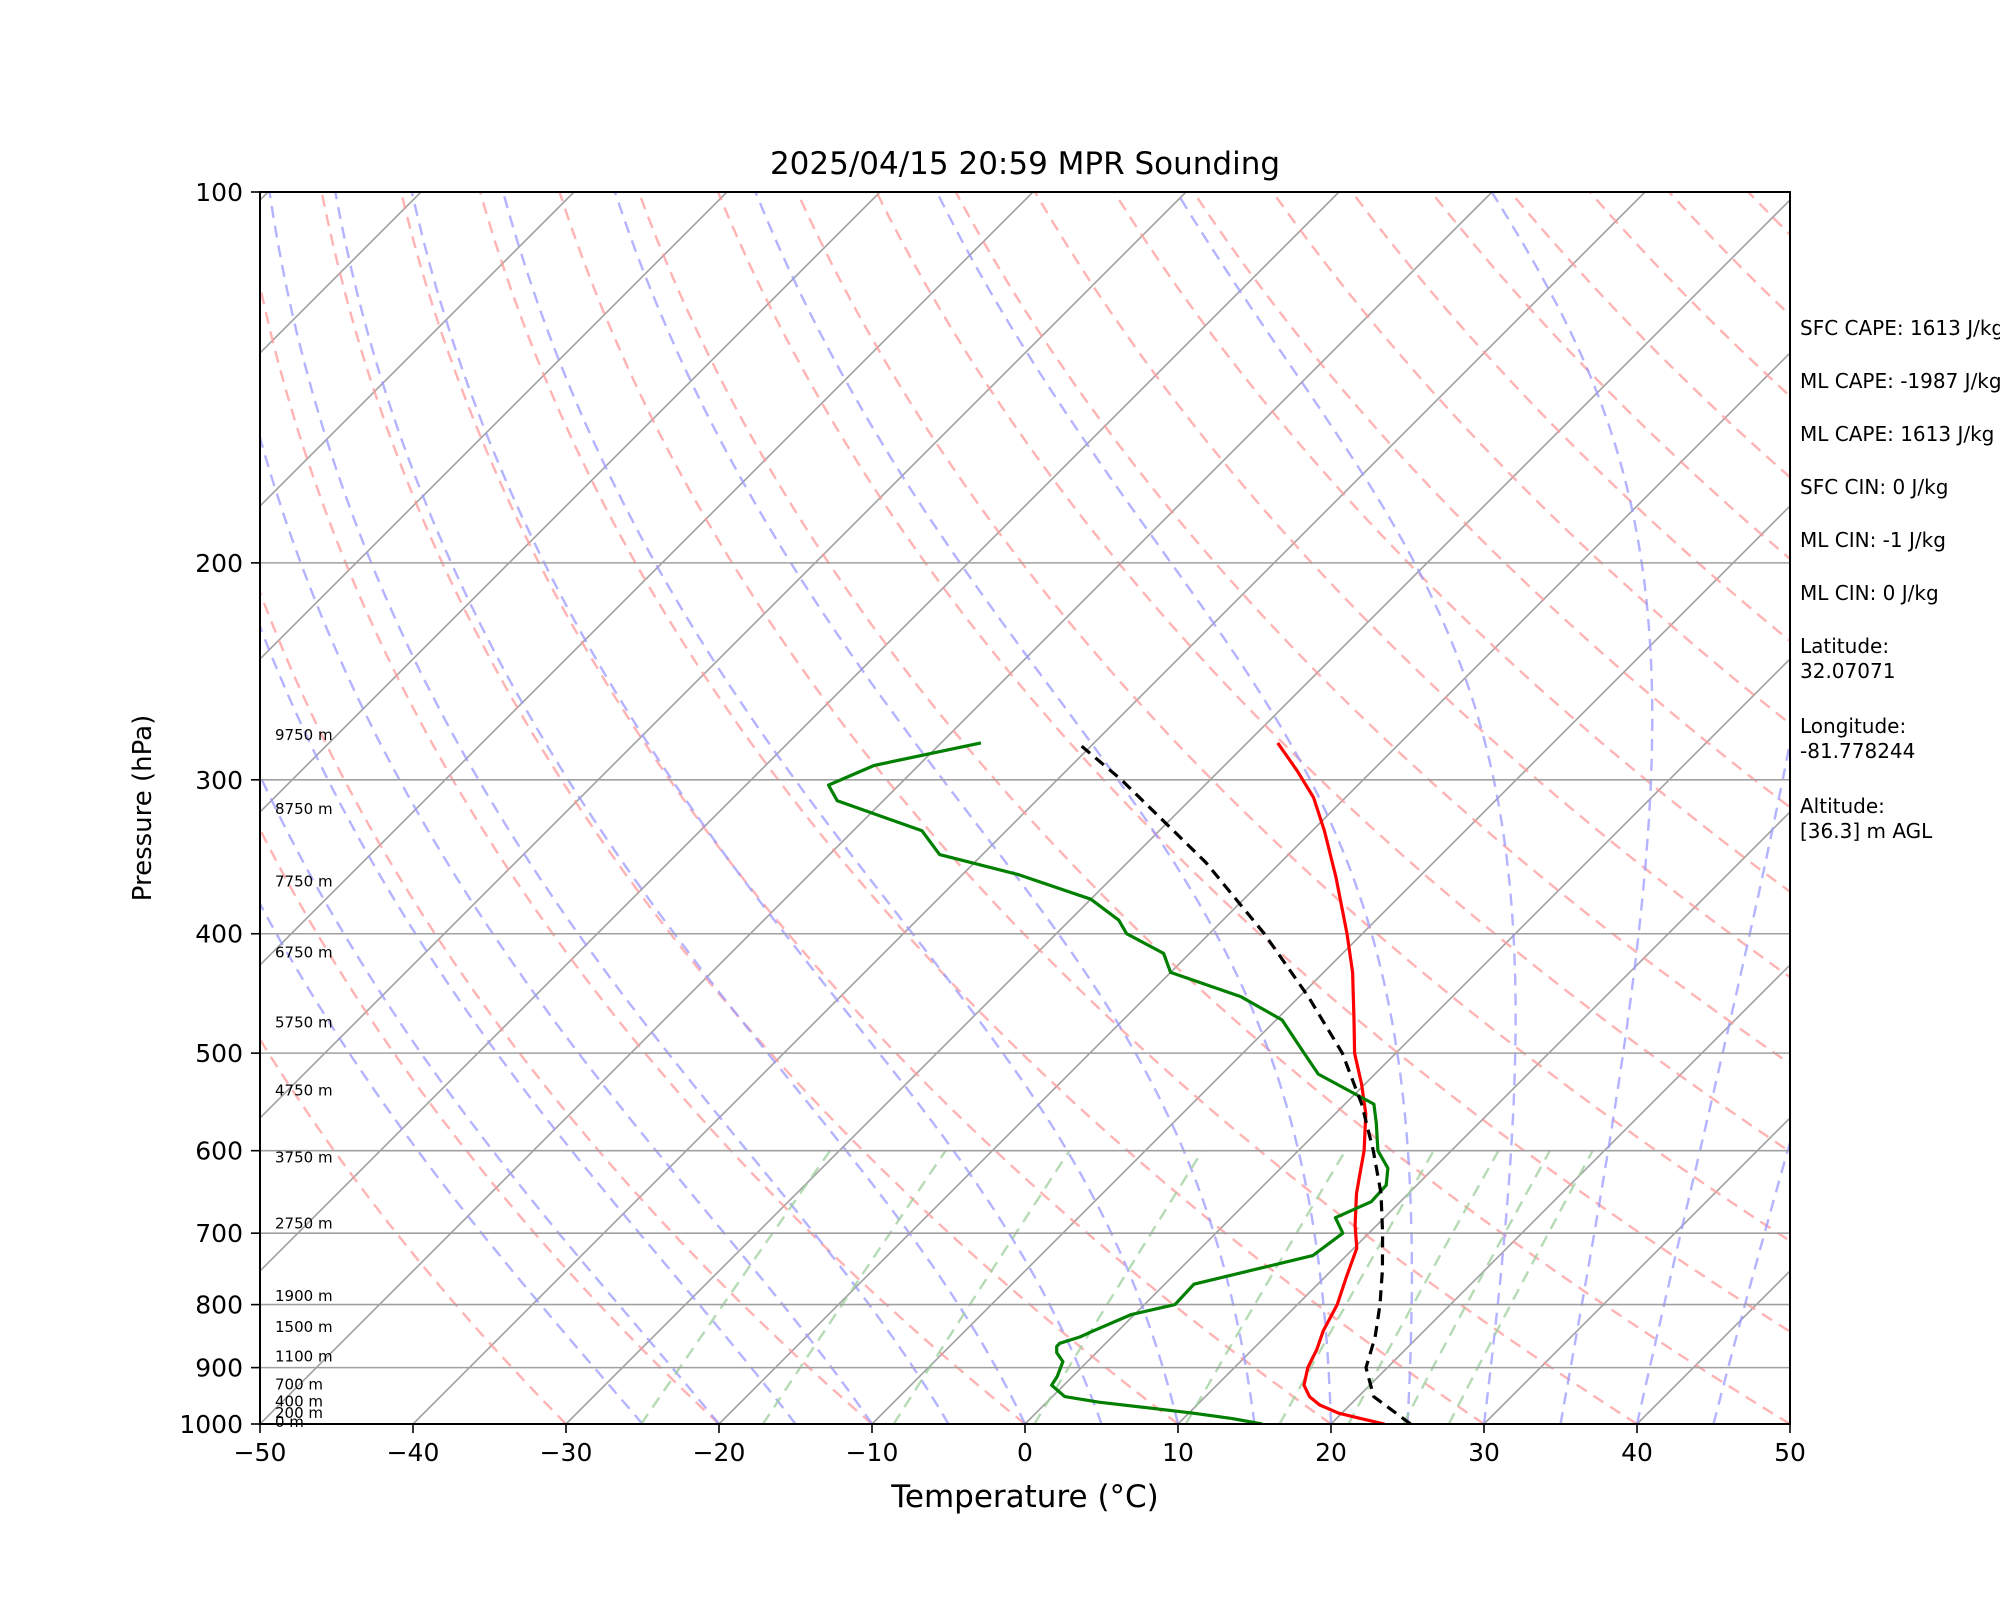  What do you see at coordinates (289, 1422) in the screenshot?
I see `height-label: 0 m` at bounding box center [289, 1422].